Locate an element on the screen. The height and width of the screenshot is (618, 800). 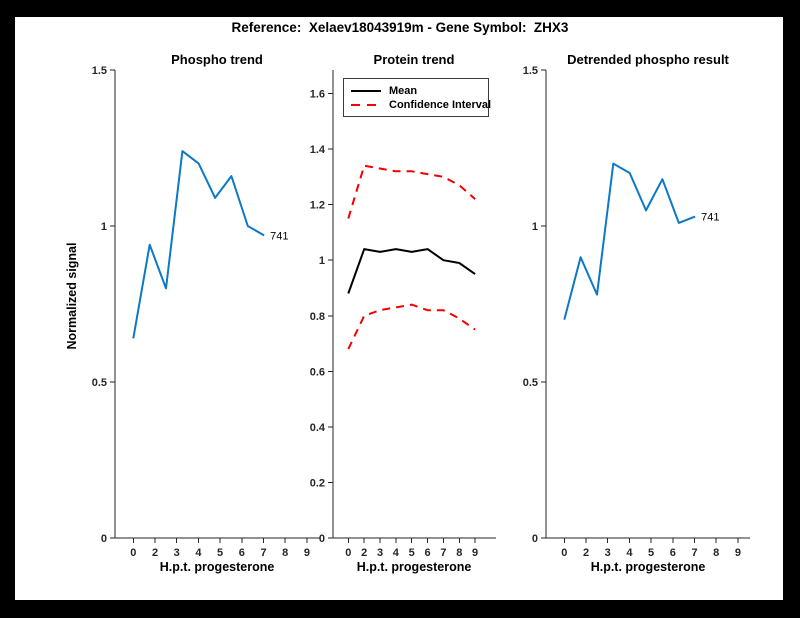
mean-line-sample is located at coordinates (366, 91).